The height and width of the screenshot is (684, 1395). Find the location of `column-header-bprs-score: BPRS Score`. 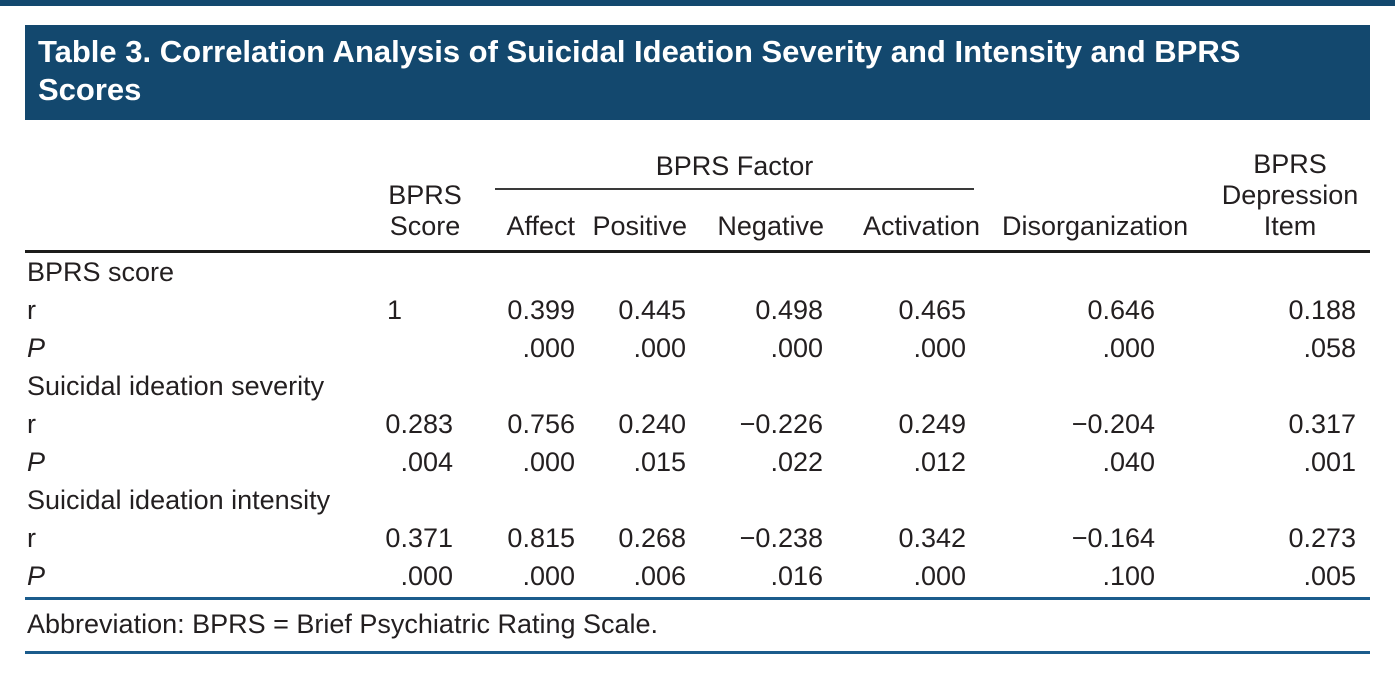

column-header-bprs-score: BPRS Score is located at coordinates (425, 192).